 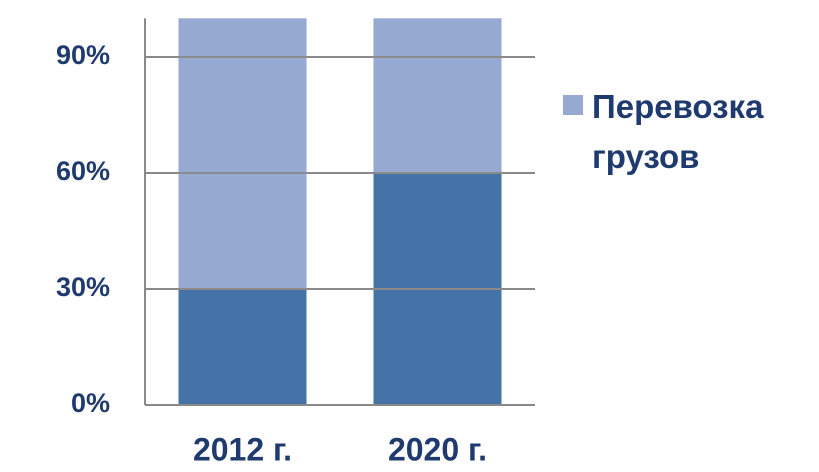 What do you see at coordinates (83, 287) in the screenshot?
I see `y-tick-label: 30%` at bounding box center [83, 287].